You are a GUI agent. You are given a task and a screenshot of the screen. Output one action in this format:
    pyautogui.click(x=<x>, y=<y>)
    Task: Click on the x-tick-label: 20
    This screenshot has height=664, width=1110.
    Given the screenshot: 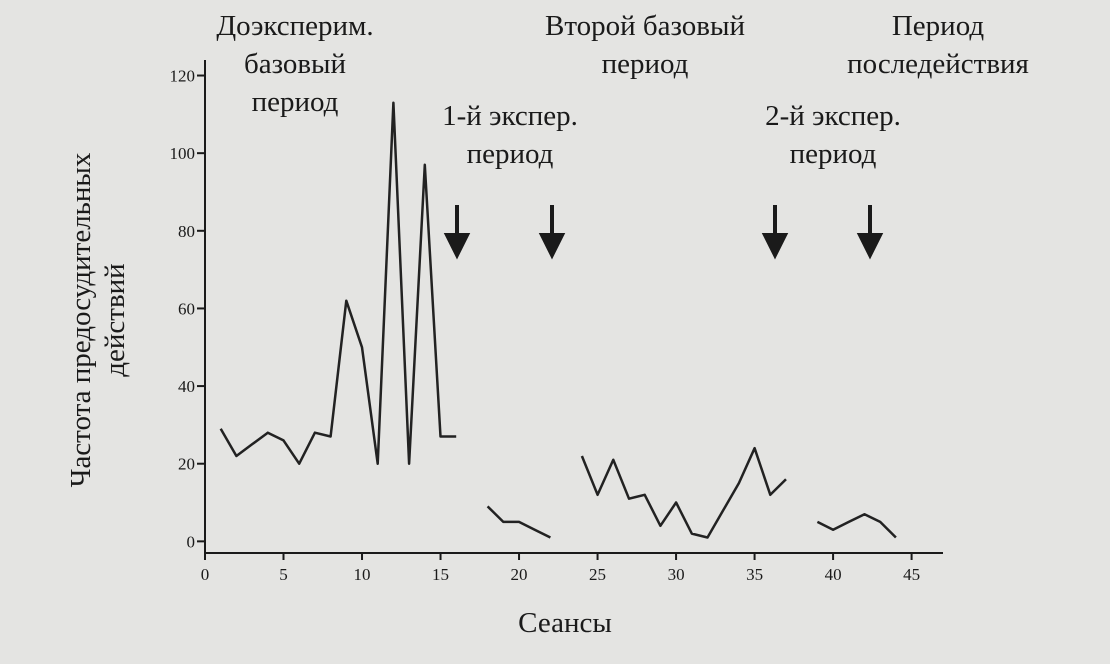 What is the action you would take?
    pyautogui.click(x=519, y=574)
    